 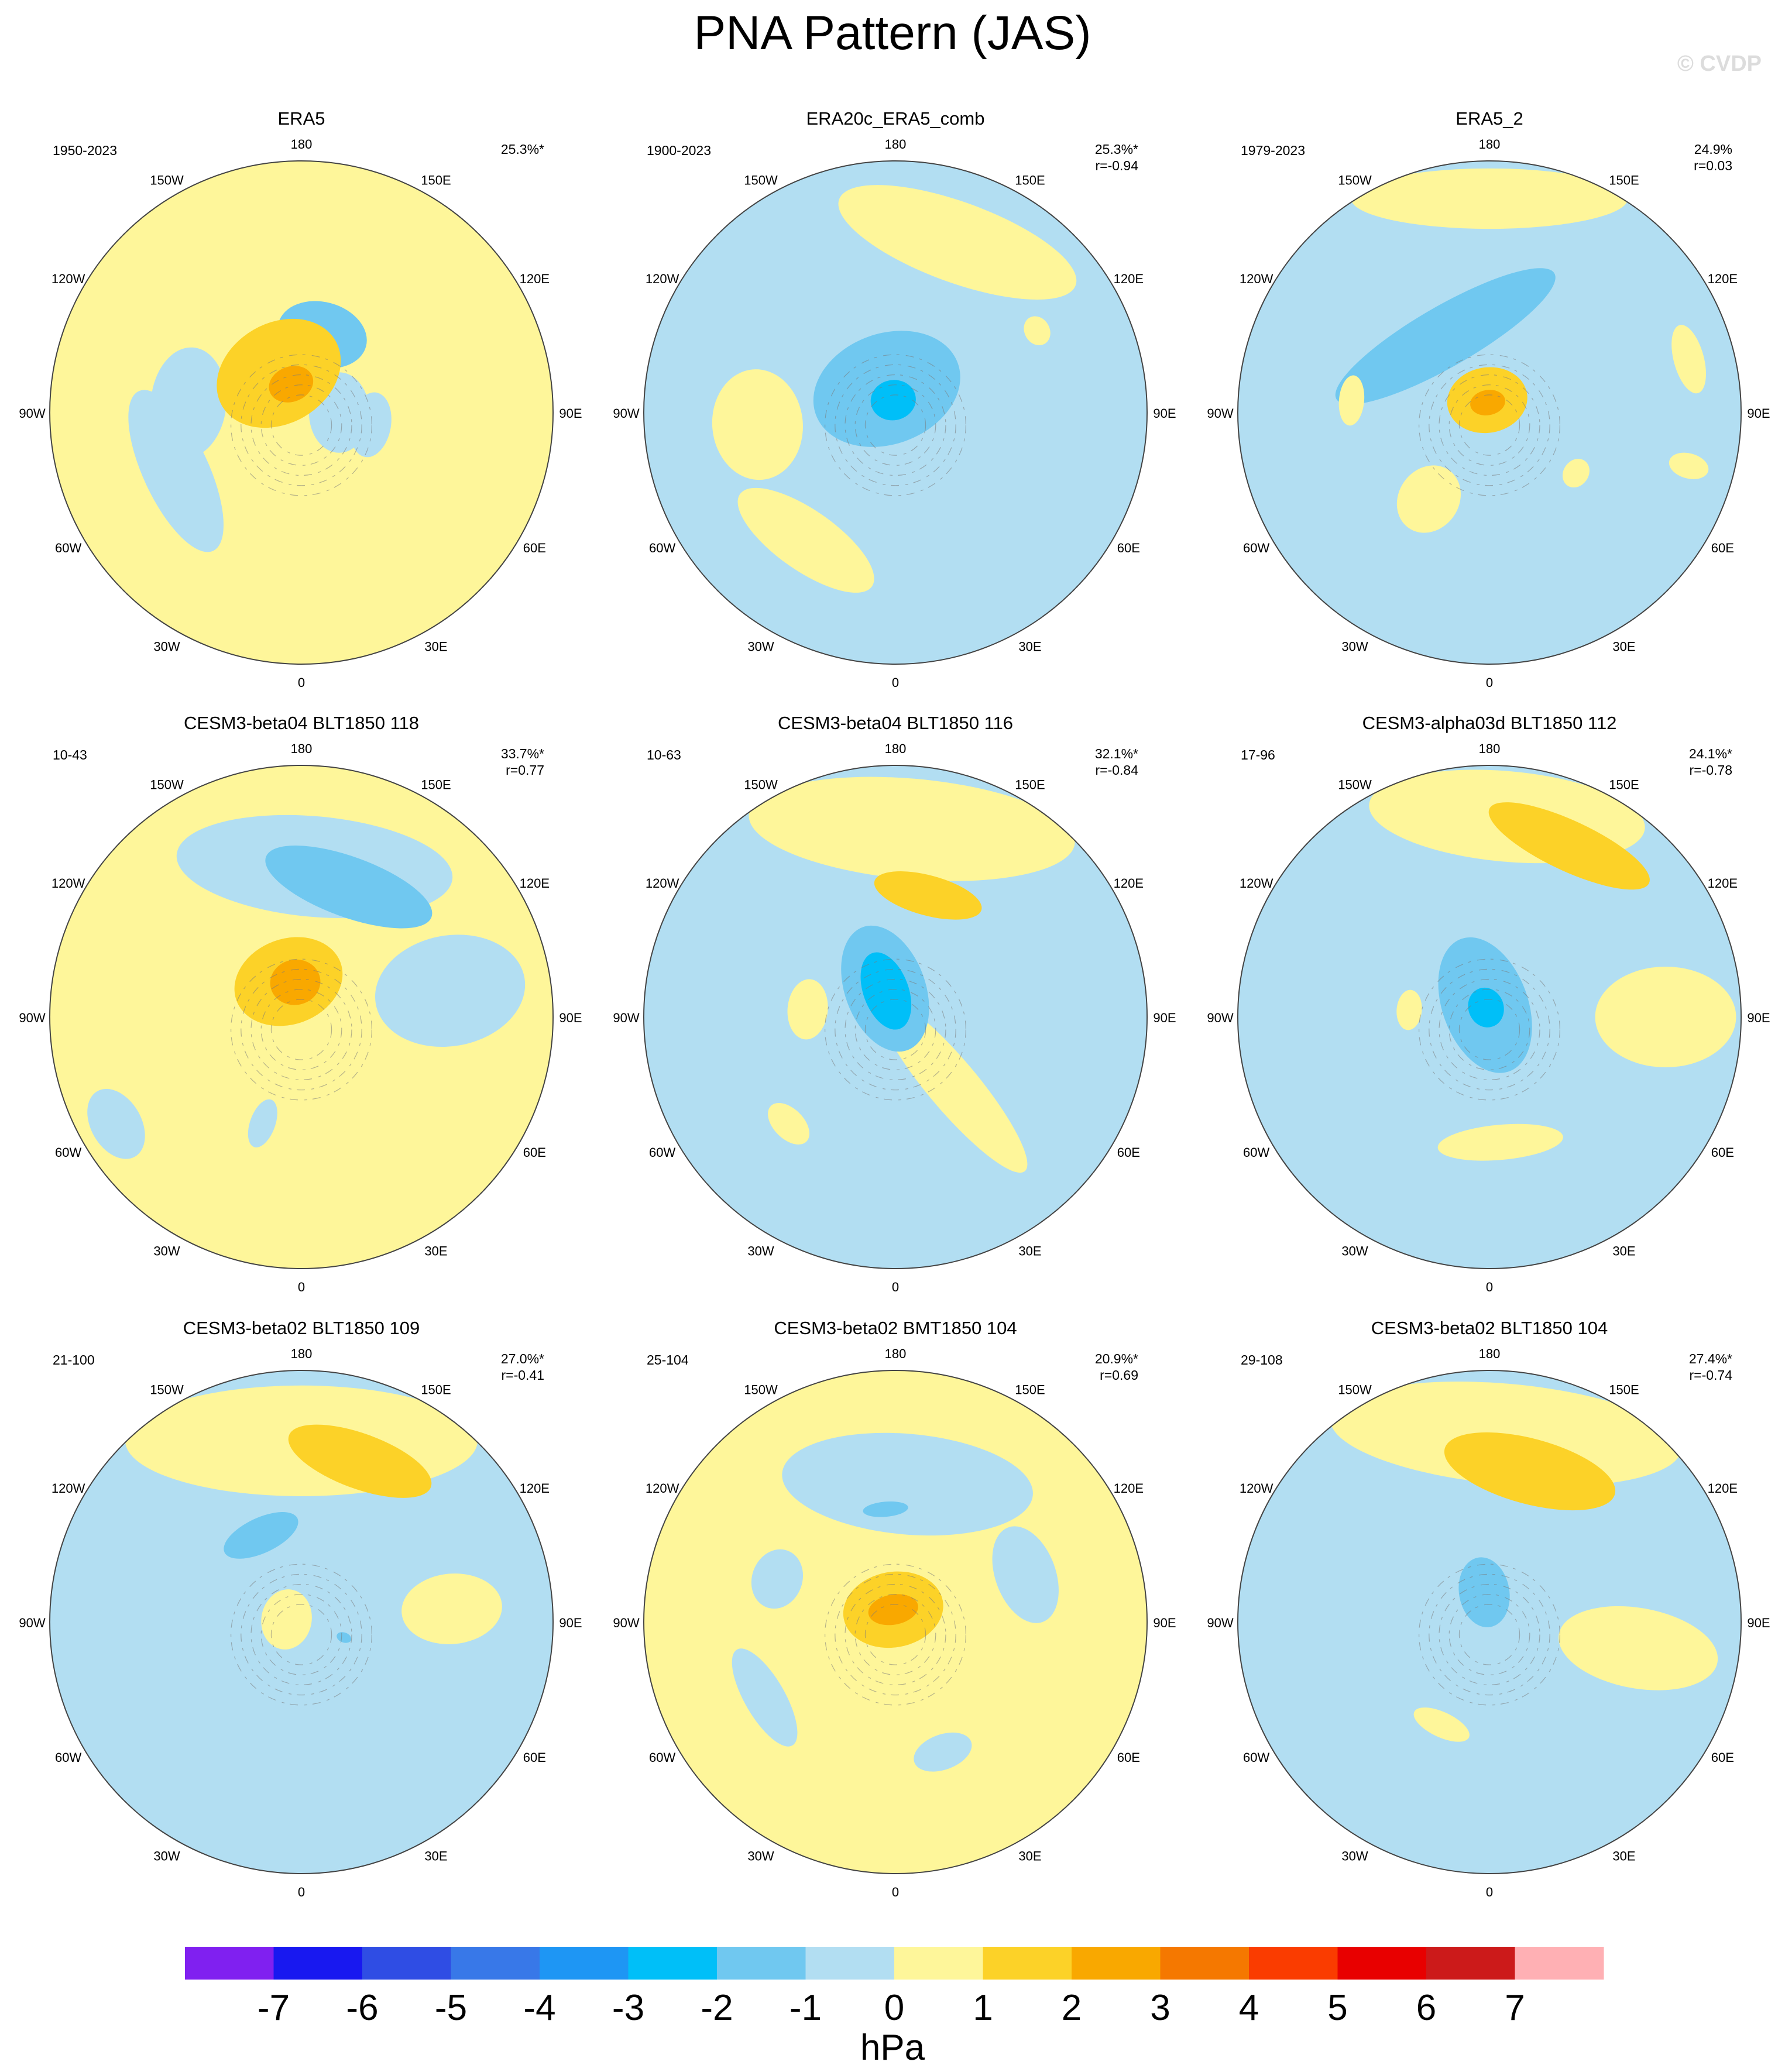 I want to click on colorbar-tick-label: 4, so click(x=1249, y=2008).